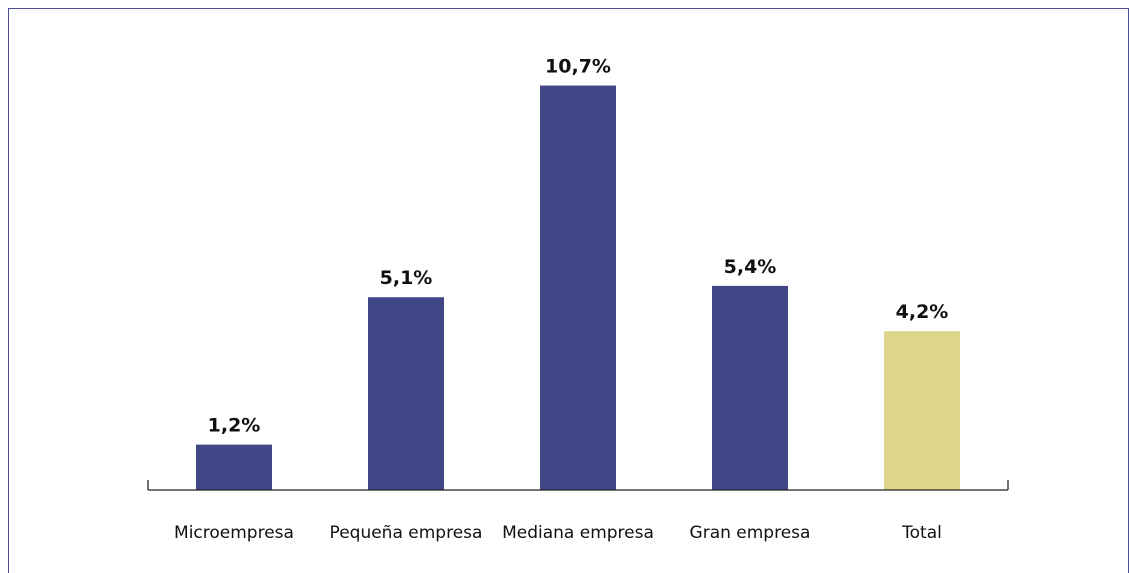  What do you see at coordinates (750, 533) in the screenshot?
I see `category-label: Gran empresa` at bounding box center [750, 533].